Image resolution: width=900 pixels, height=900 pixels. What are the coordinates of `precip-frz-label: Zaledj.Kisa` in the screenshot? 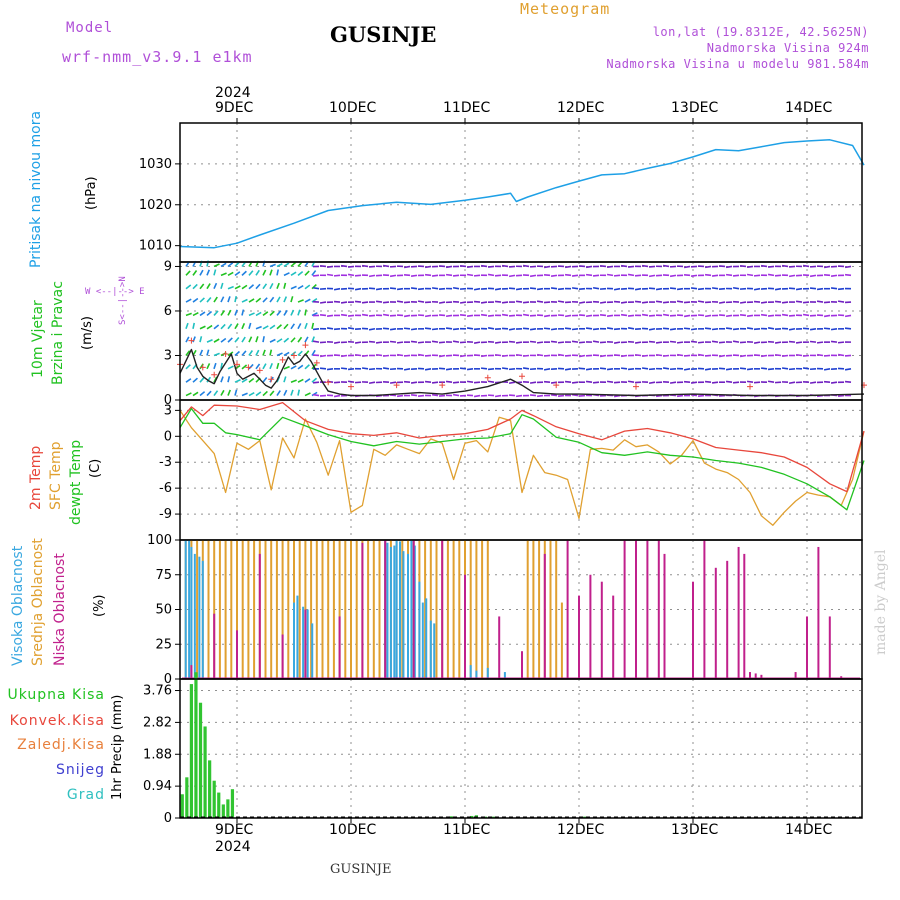 It's located at (61, 745).